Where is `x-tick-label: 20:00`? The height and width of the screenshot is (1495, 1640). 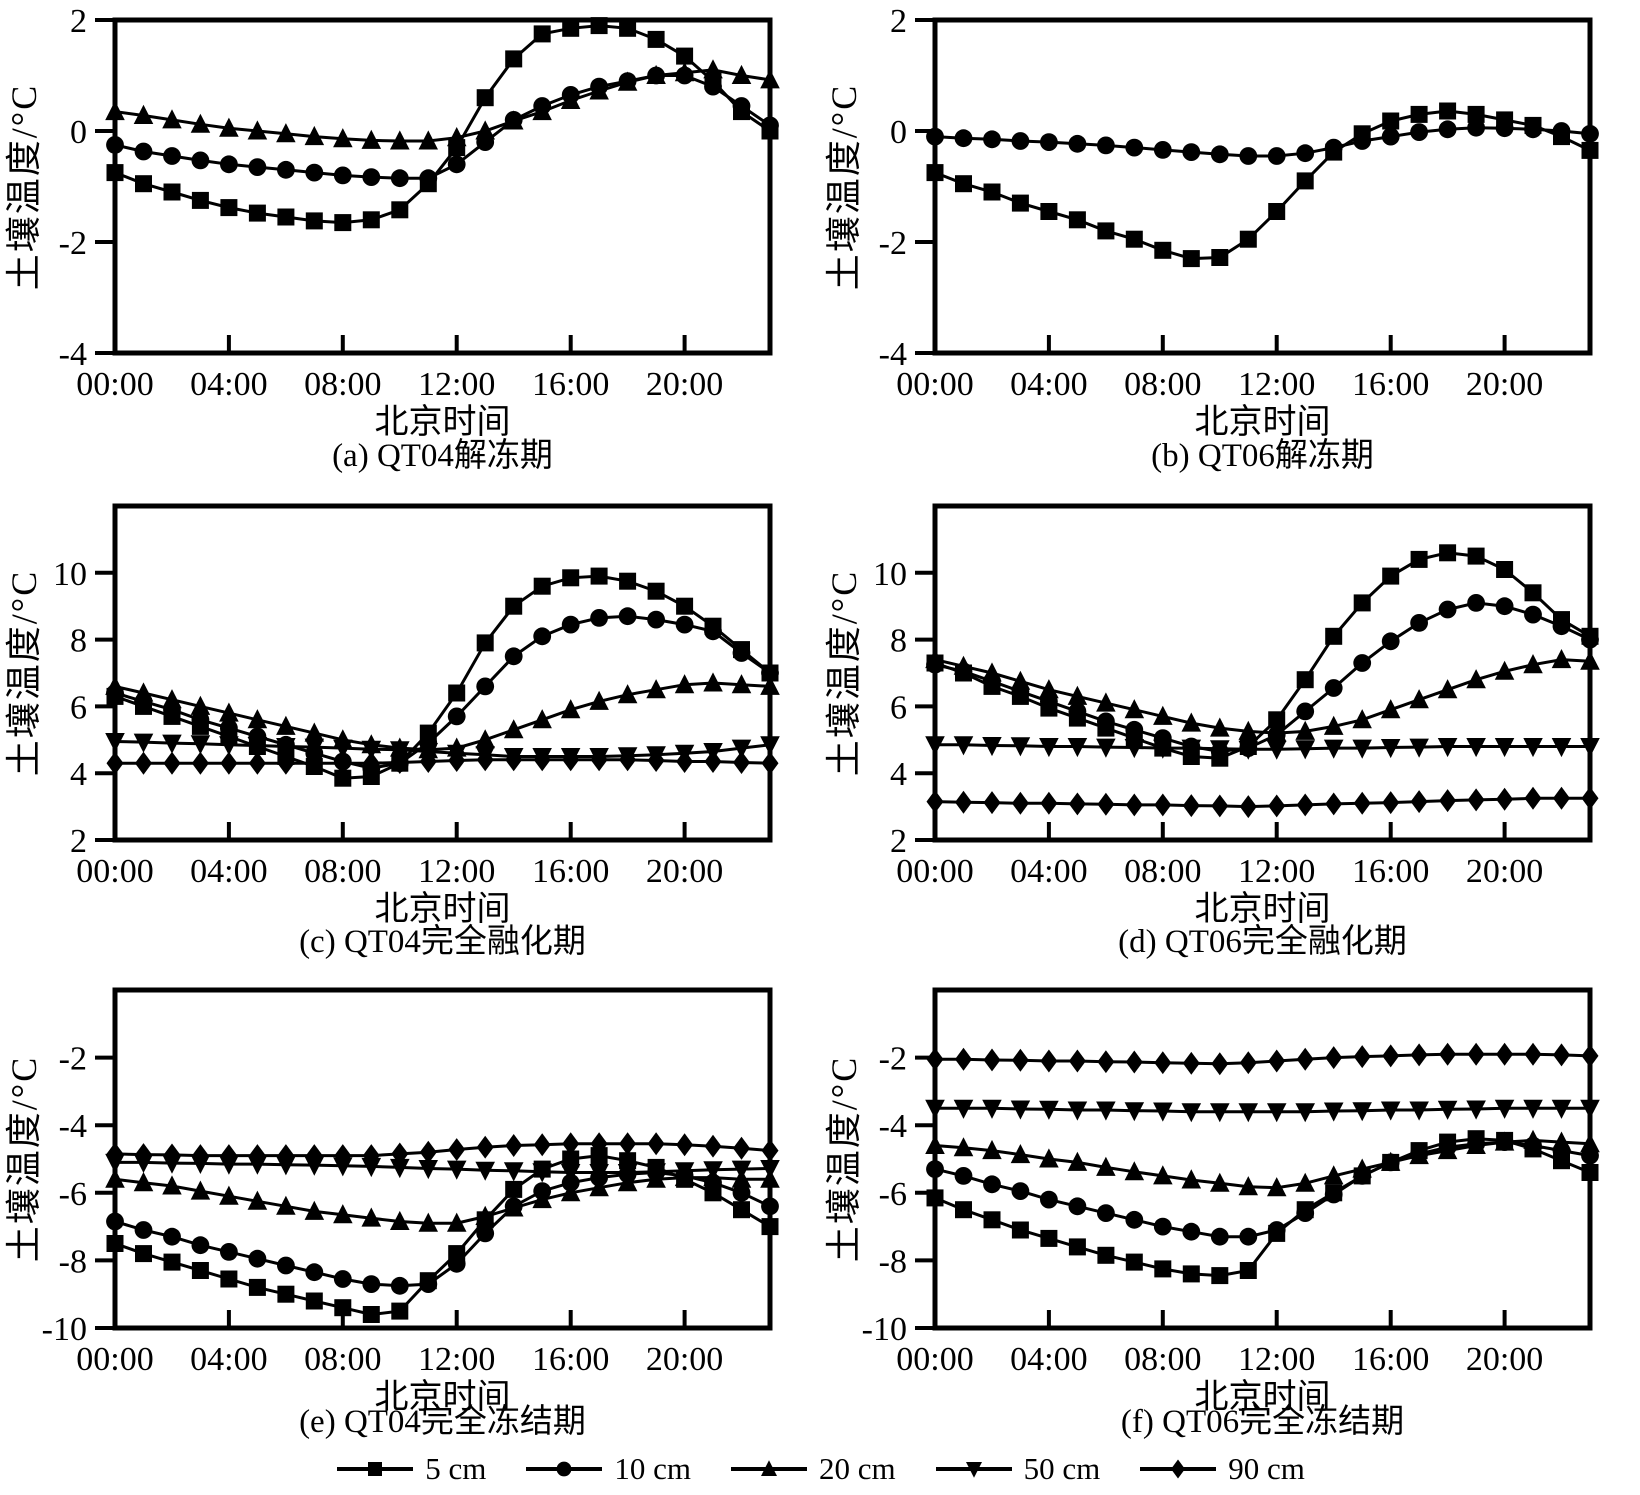 x-tick-label: 20:00 is located at coordinates (684, 871).